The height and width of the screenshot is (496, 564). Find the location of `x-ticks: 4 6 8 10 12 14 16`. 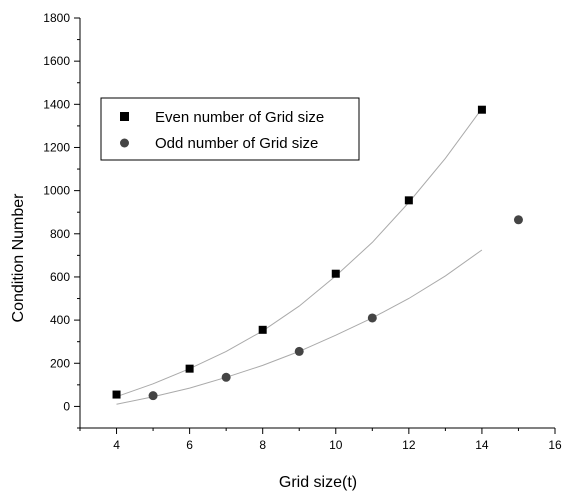

x-ticks: 4 6 8 10 12 14 16 is located at coordinates (320, 440).